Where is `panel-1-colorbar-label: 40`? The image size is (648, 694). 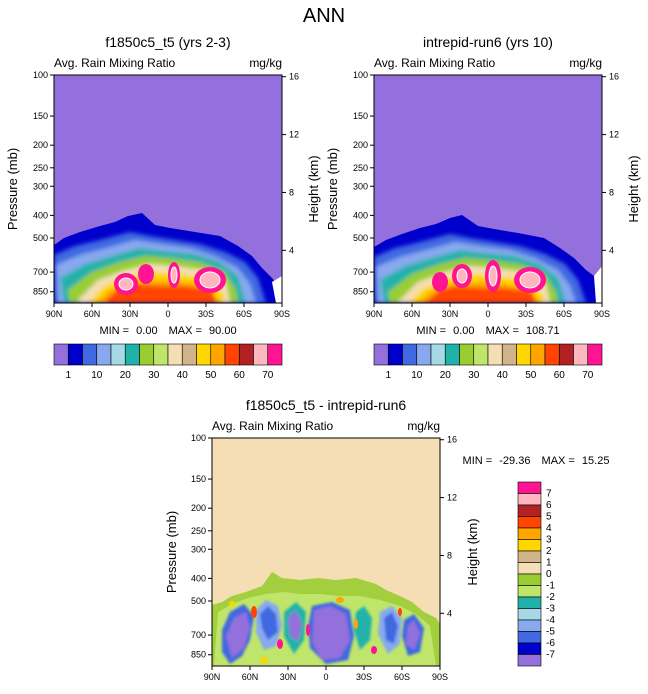 panel-1-colorbar-label: 40 is located at coordinates (183, 375).